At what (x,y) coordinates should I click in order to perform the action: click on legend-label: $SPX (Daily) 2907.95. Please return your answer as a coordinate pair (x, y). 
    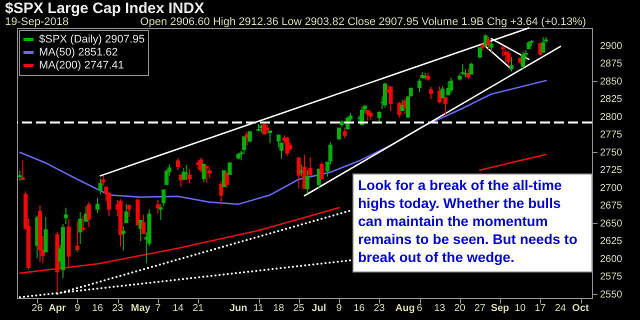
    Looking at the image, I should click on (92, 40).